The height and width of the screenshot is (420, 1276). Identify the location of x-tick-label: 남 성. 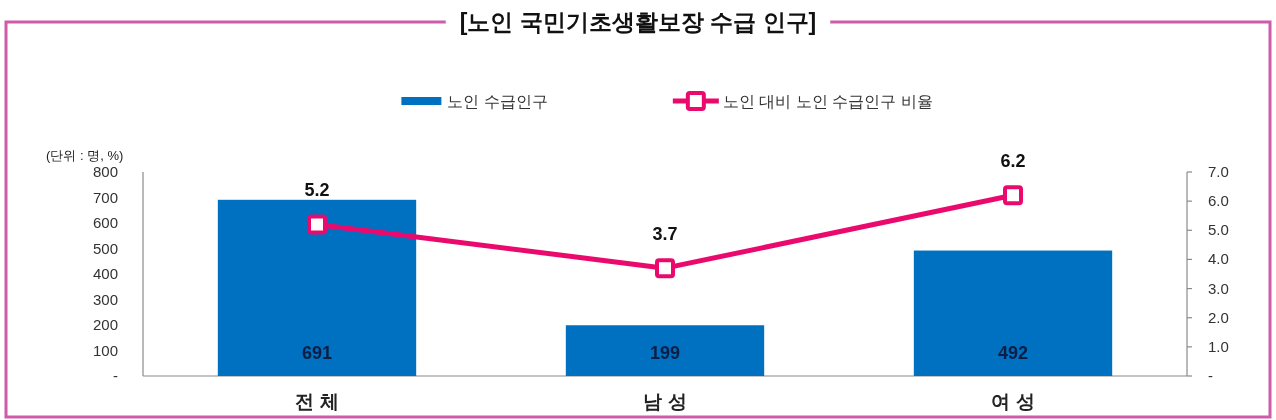
(665, 401).